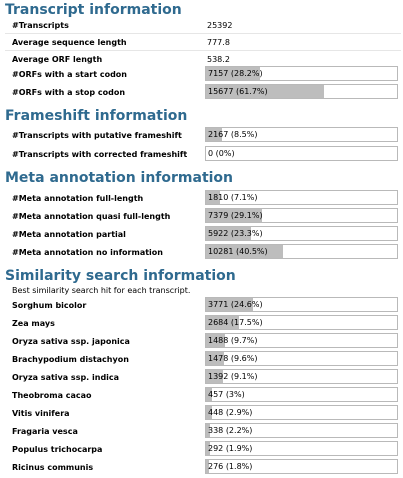  I want to click on bar-value: 292 (1.9%), so click(230, 448).